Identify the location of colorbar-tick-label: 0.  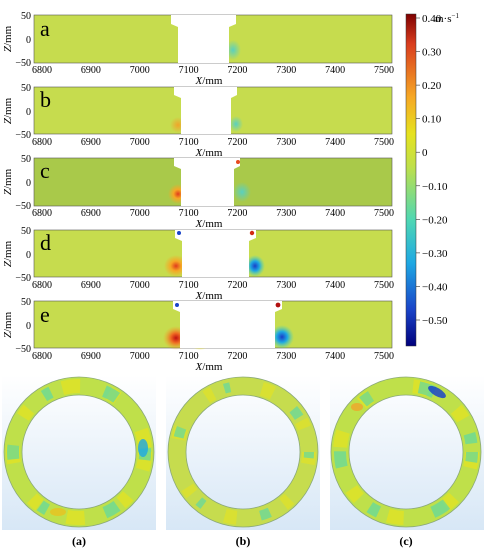
(425, 153).